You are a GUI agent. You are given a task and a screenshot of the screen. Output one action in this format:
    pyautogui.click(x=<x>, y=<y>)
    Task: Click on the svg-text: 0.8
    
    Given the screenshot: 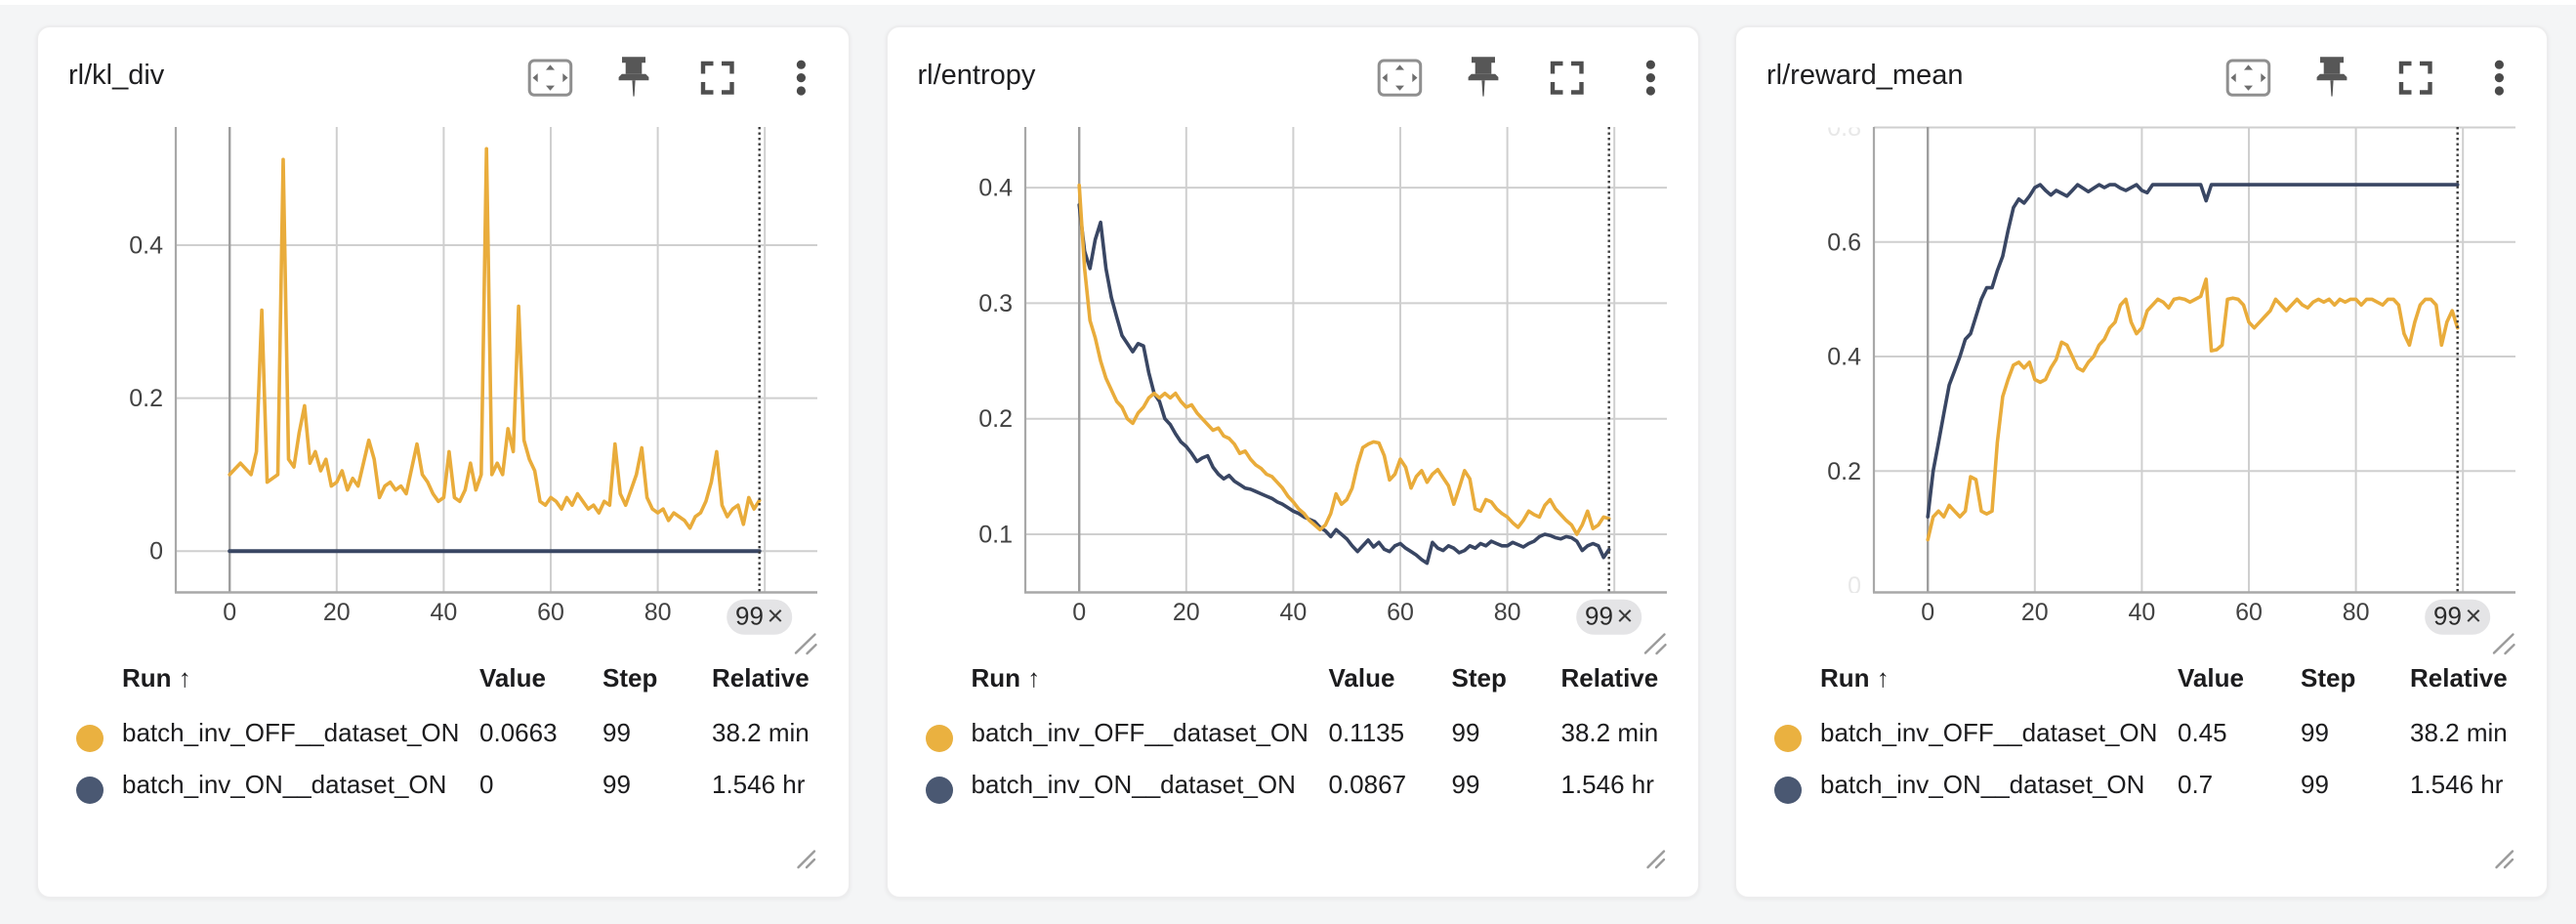 What is the action you would take?
    pyautogui.click(x=1844, y=128)
    